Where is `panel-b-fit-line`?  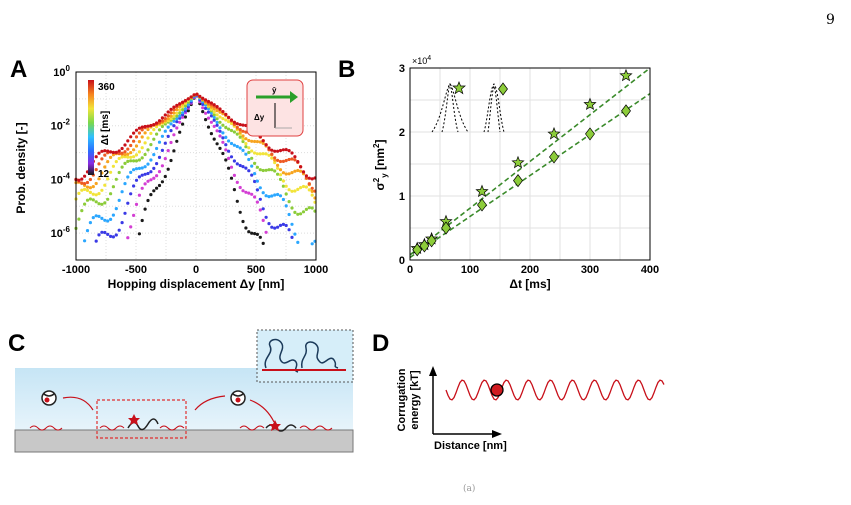 panel-b-fit-line is located at coordinates (530, 175).